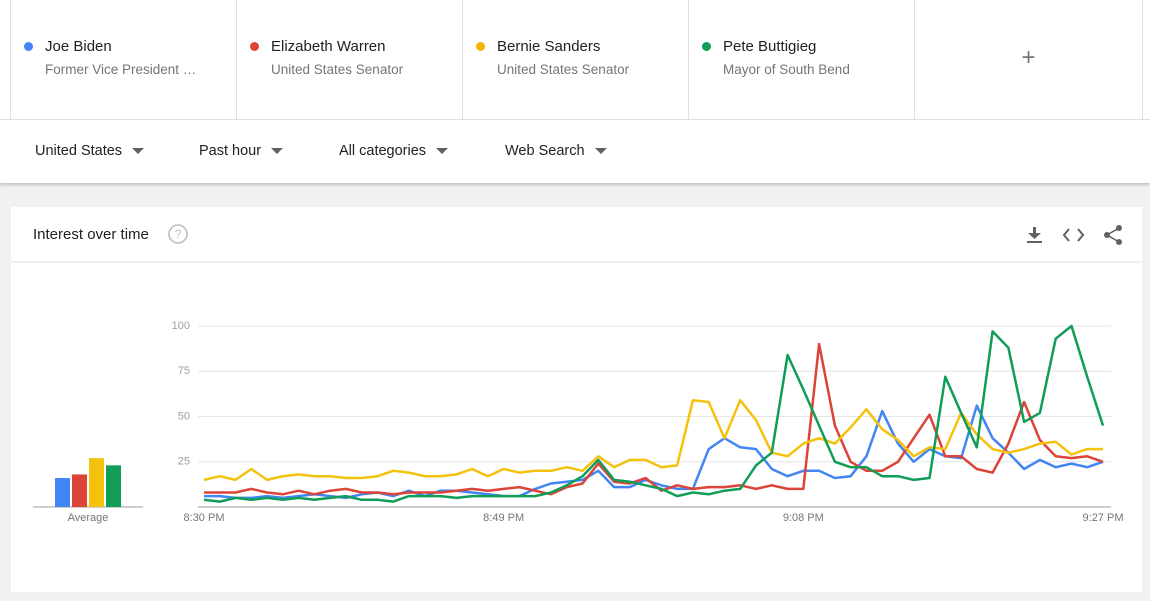 The height and width of the screenshot is (601, 1150). I want to click on term-name: Bernie Sanders, so click(549, 46).